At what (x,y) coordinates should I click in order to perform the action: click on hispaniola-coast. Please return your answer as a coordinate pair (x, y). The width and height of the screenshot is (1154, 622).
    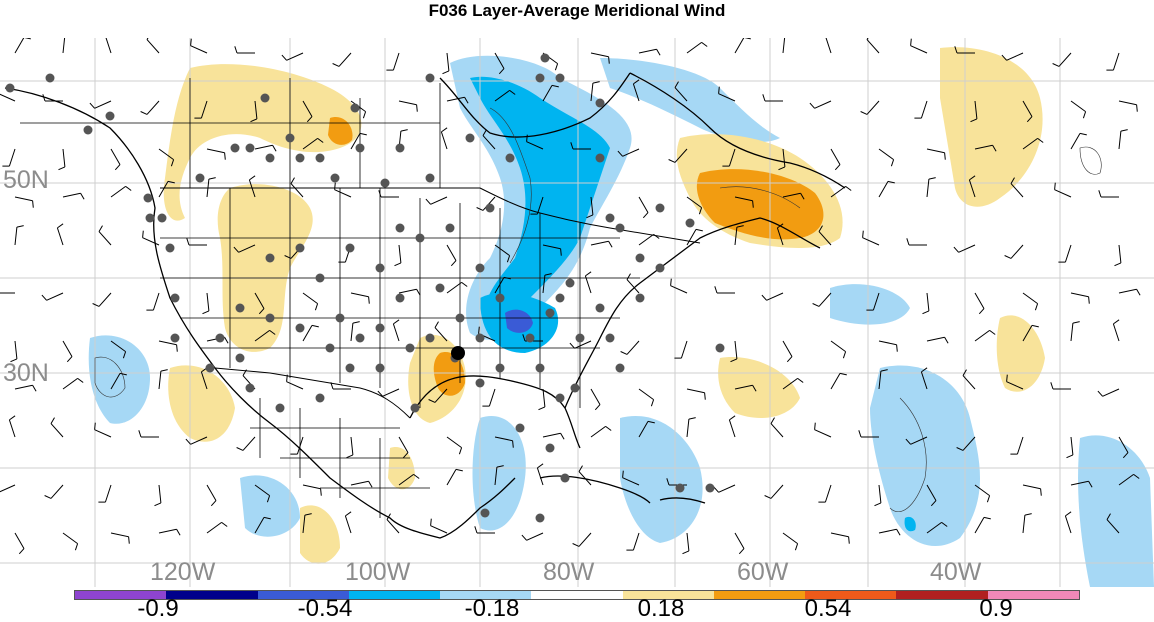
    Looking at the image, I should click on (682, 500).